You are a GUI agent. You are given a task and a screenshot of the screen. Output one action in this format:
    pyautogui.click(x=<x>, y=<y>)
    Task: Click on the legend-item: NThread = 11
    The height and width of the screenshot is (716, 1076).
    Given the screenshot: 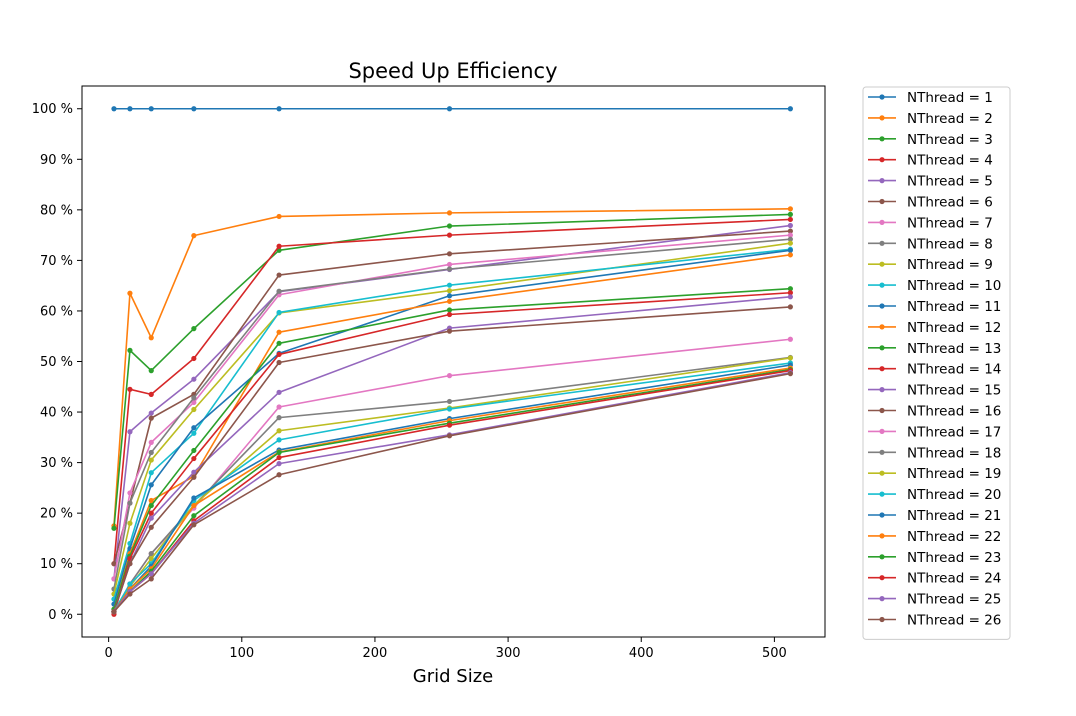 What is the action you would take?
    pyautogui.click(x=934, y=307)
    